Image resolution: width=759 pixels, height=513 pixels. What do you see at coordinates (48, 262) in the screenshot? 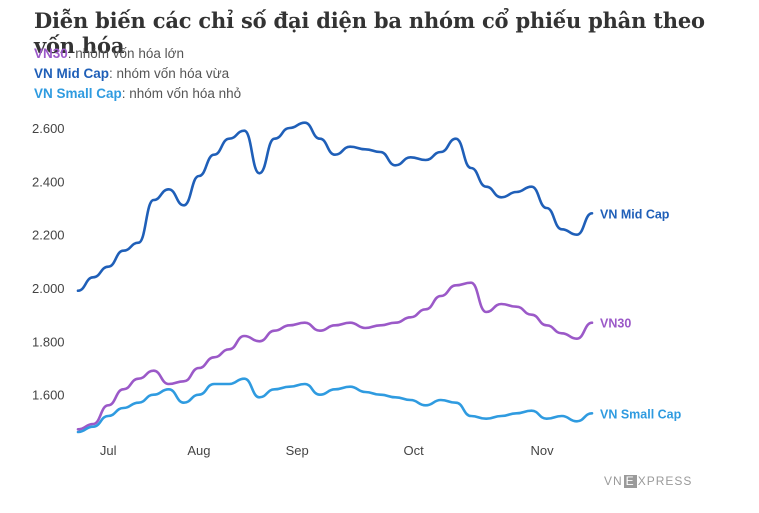
I see `y-axis: 1.600 1.800 2.000 2.200 2.400 2.600` at bounding box center [48, 262].